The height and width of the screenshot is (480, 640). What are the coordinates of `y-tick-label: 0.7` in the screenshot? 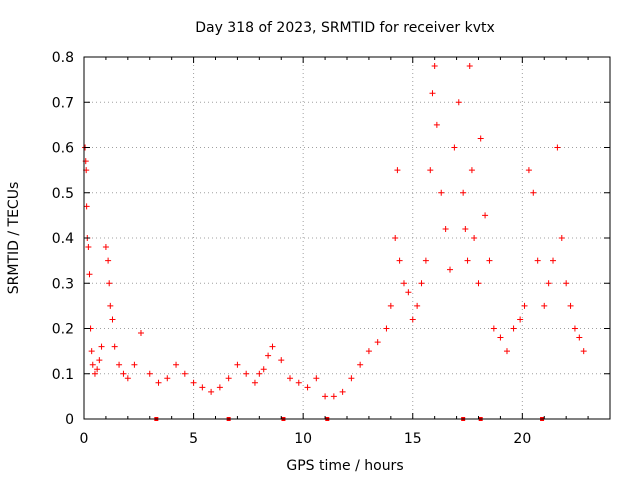 It's located at (63, 103).